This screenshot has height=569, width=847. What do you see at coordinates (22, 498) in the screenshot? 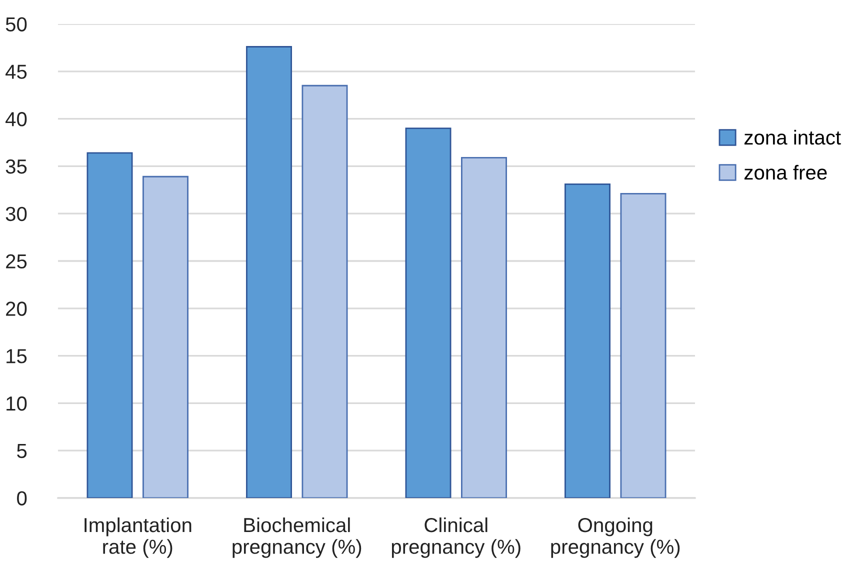
I see `y-tick-label: 0` at bounding box center [22, 498].